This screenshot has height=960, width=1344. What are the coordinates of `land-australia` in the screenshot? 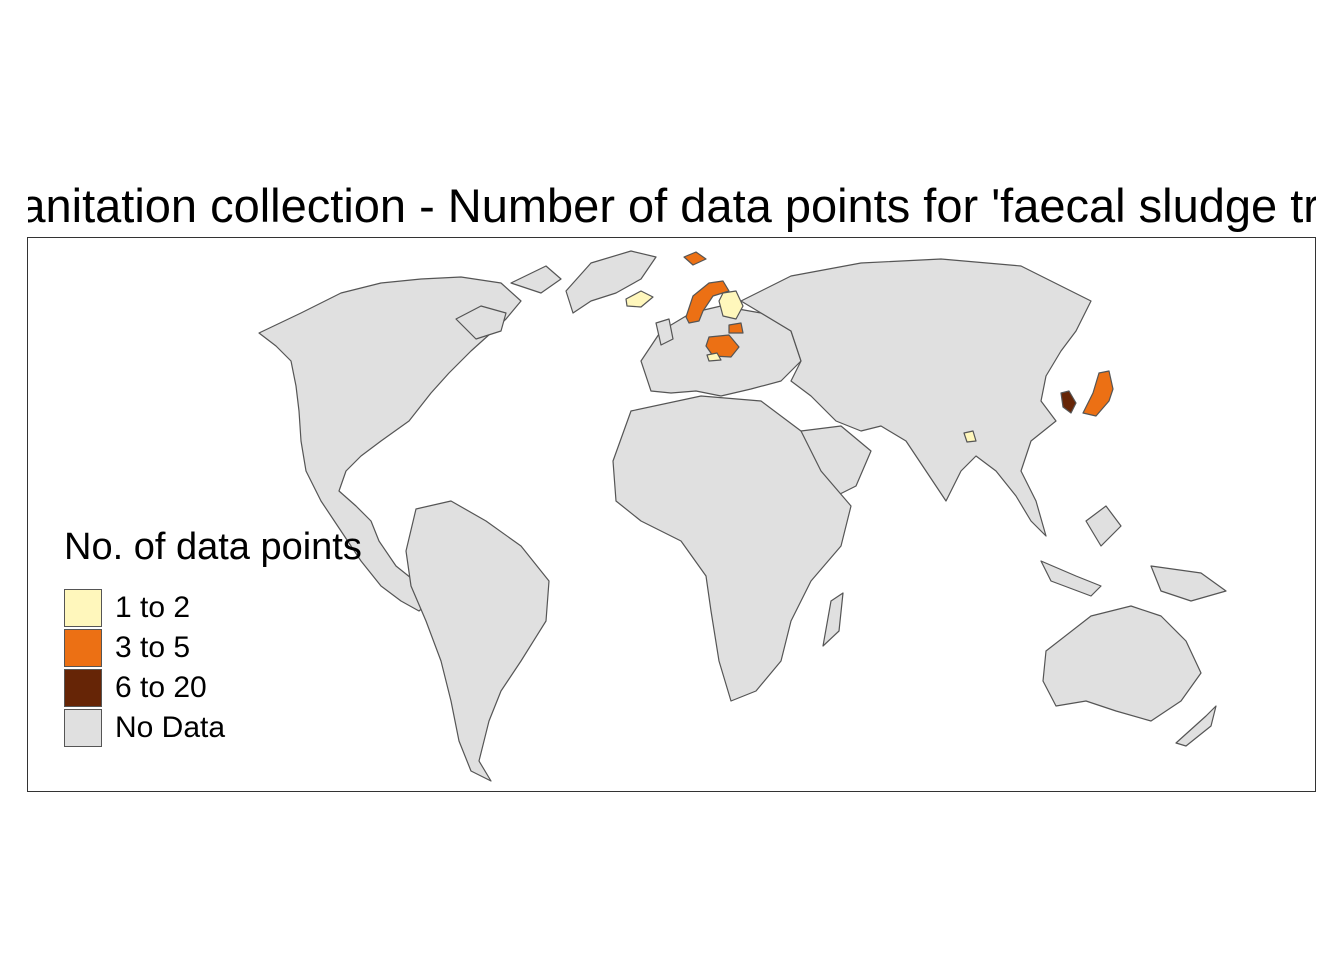 It's located at (1122, 663).